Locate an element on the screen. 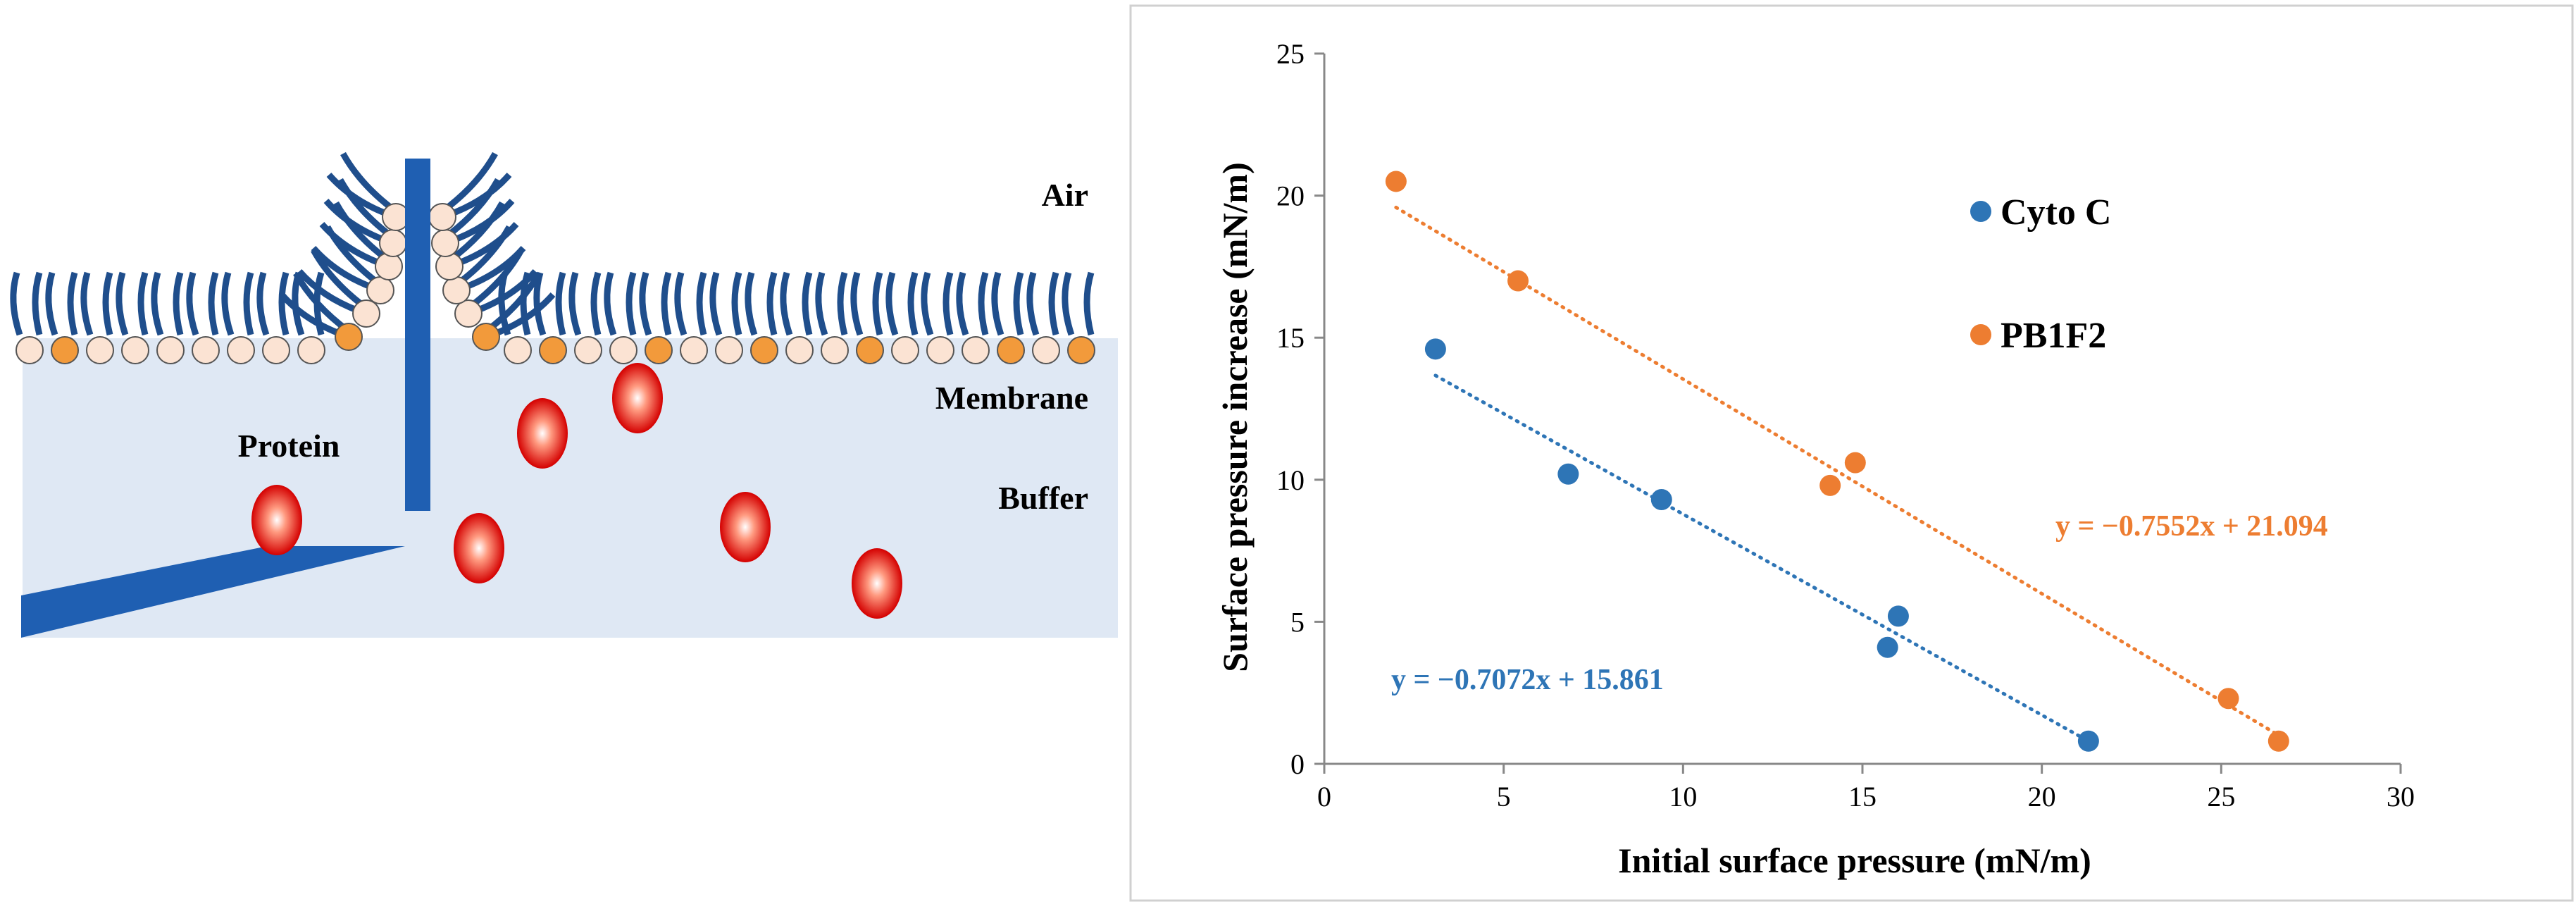  legend-marker-pb1f2 is located at coordinates (1980, 335).